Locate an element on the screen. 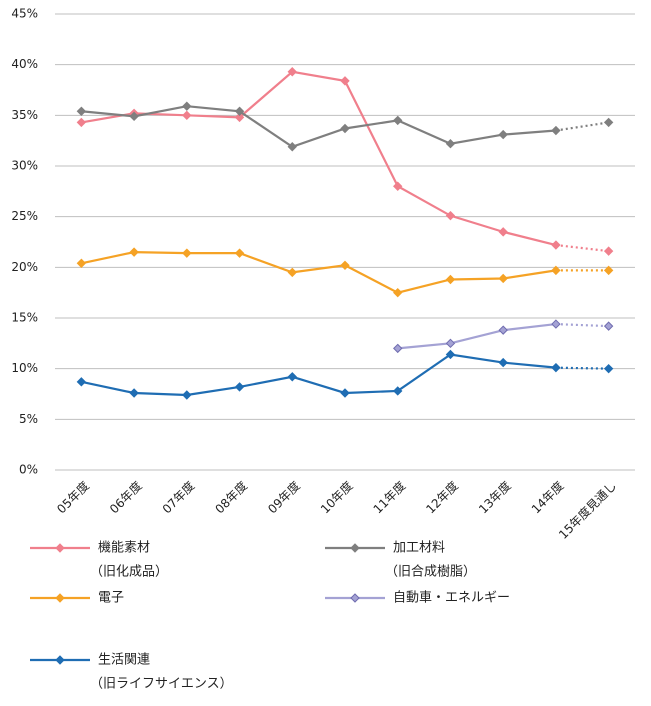 The height and width of the screenshot is (706, 651). y-tick-label: 30% is located at coordinates (24, 166).